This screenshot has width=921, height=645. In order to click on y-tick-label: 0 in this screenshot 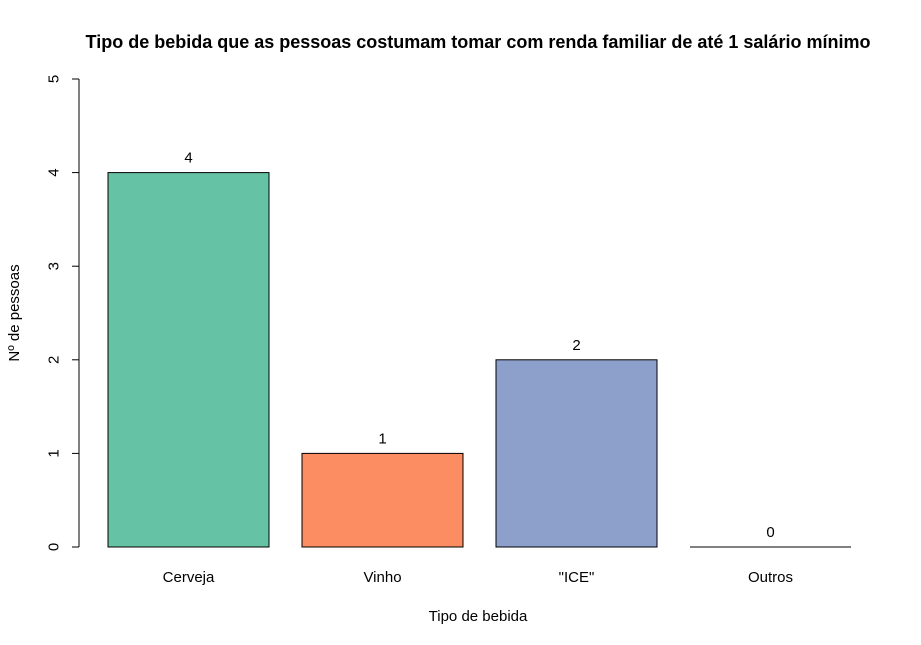, I will do `click(53, 547)`.